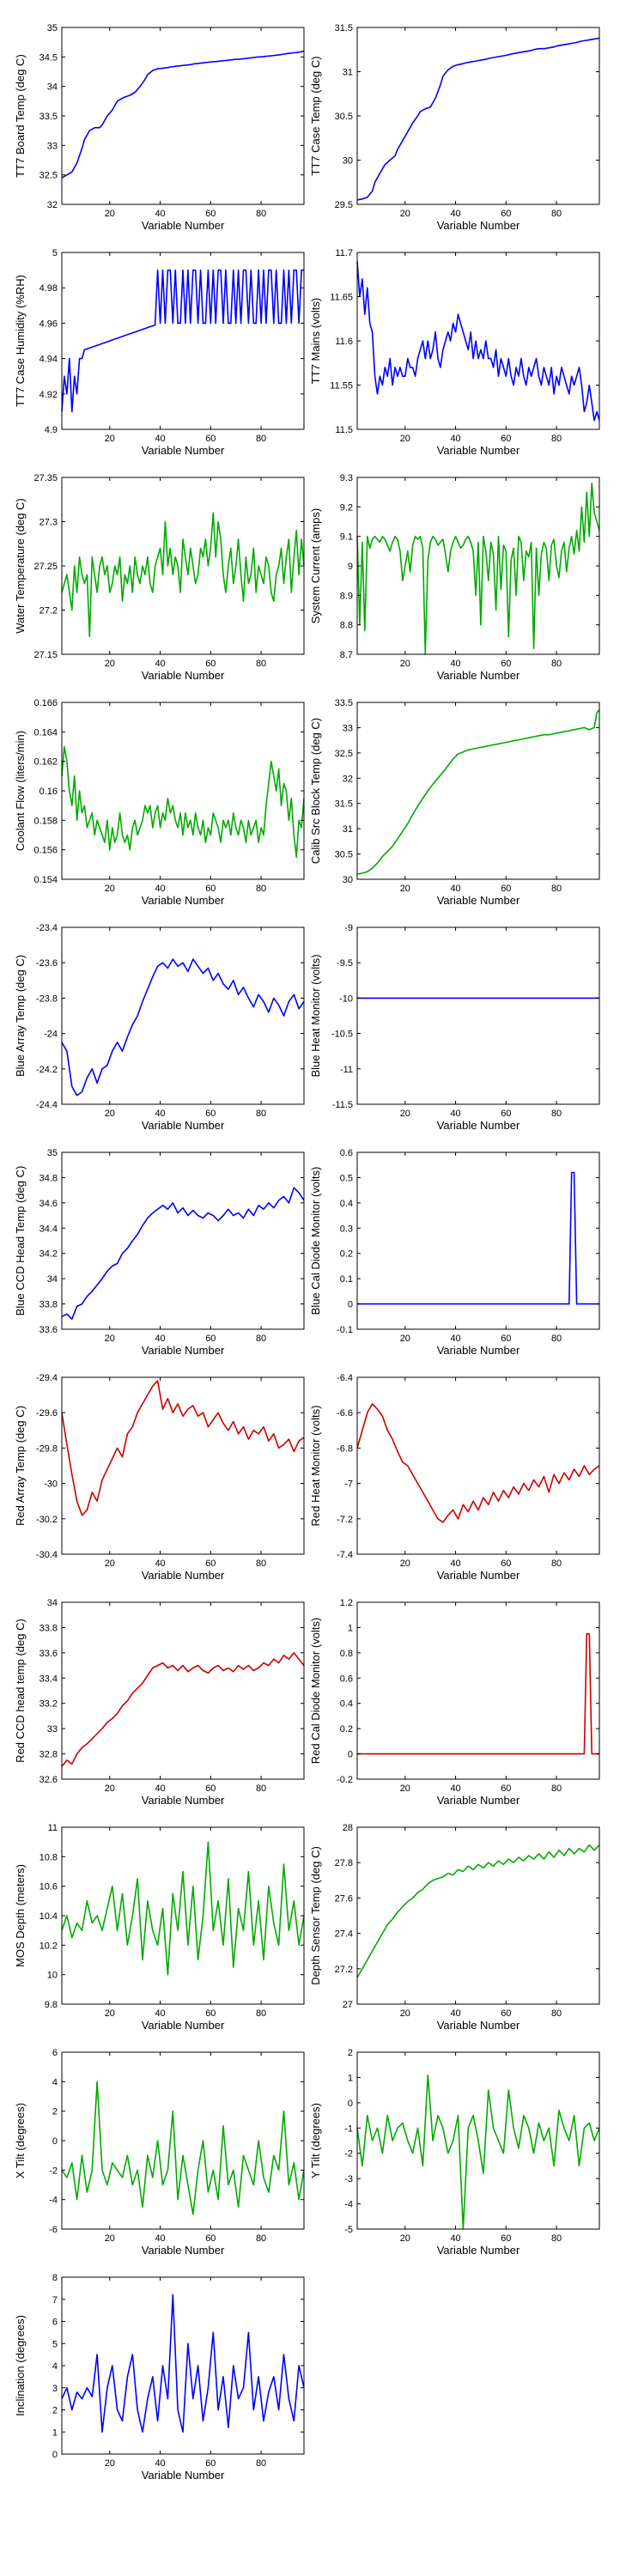 The image size is (644, 2576). What do you see at coordinates (348, 830) in the screenshot?
I see `y-tick-label: 31` at bounding box center [348, 830].